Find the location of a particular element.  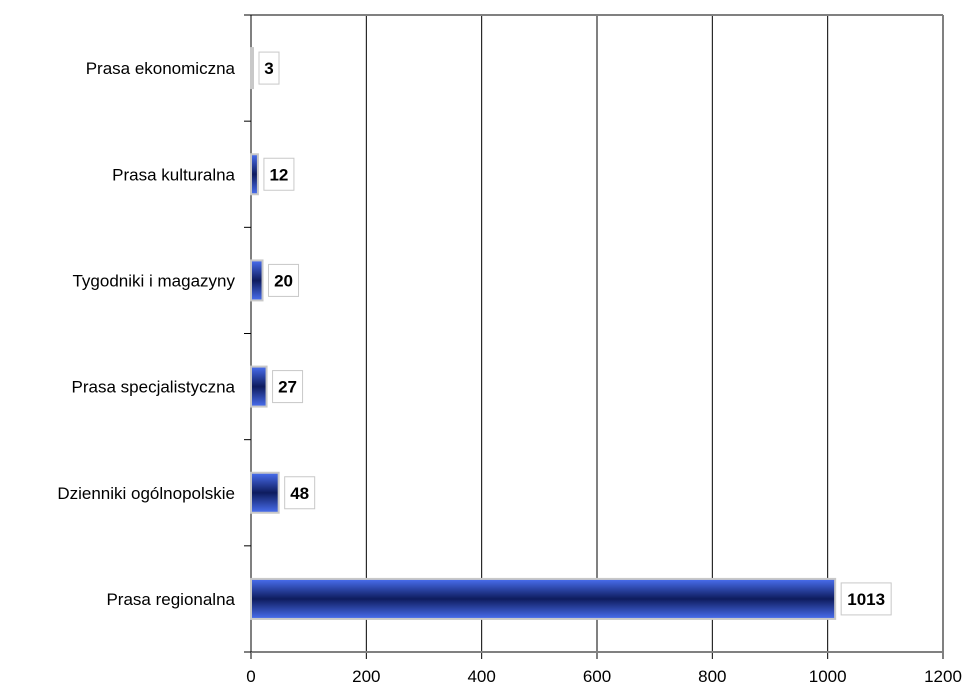

data-label: 20 is located at coordinates (283, 280).